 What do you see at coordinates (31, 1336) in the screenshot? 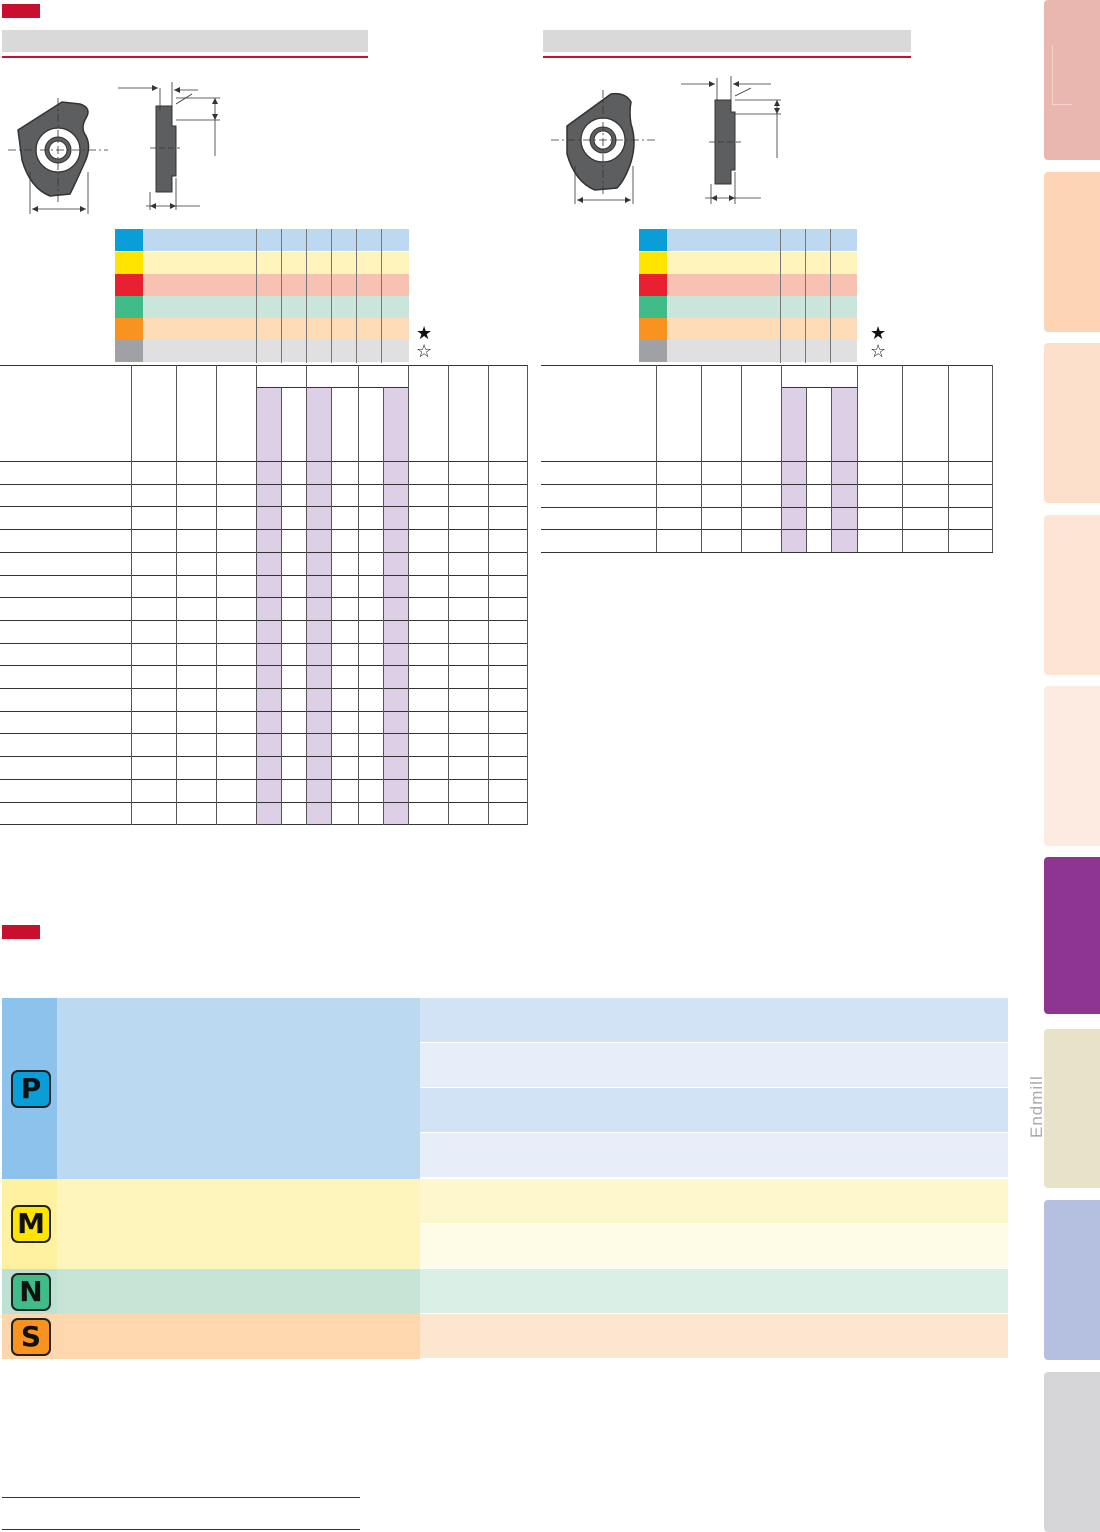
I see `material-s-badge: S` at bounding box center [31, 1336].